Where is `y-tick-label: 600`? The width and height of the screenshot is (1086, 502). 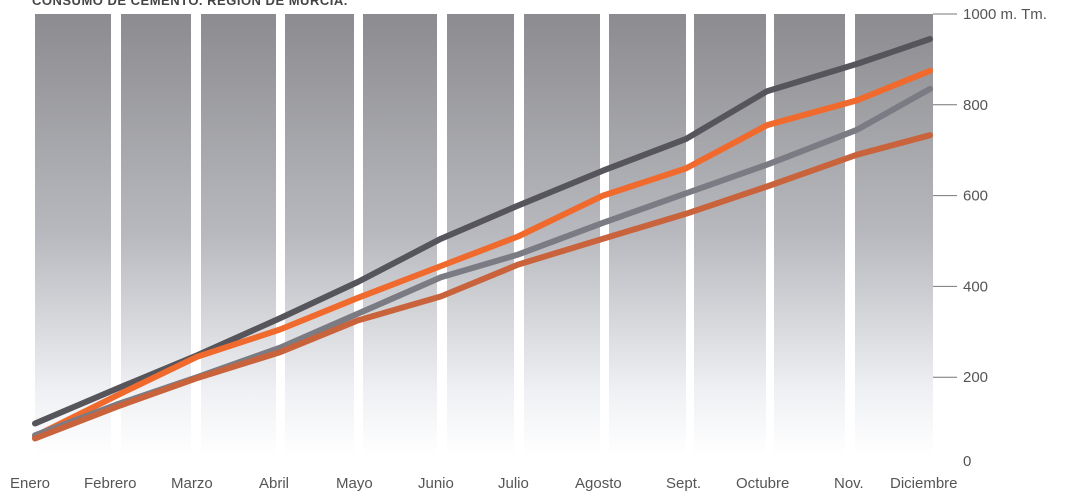 y-tick-label: 600 is located at coordinates (975, 196).